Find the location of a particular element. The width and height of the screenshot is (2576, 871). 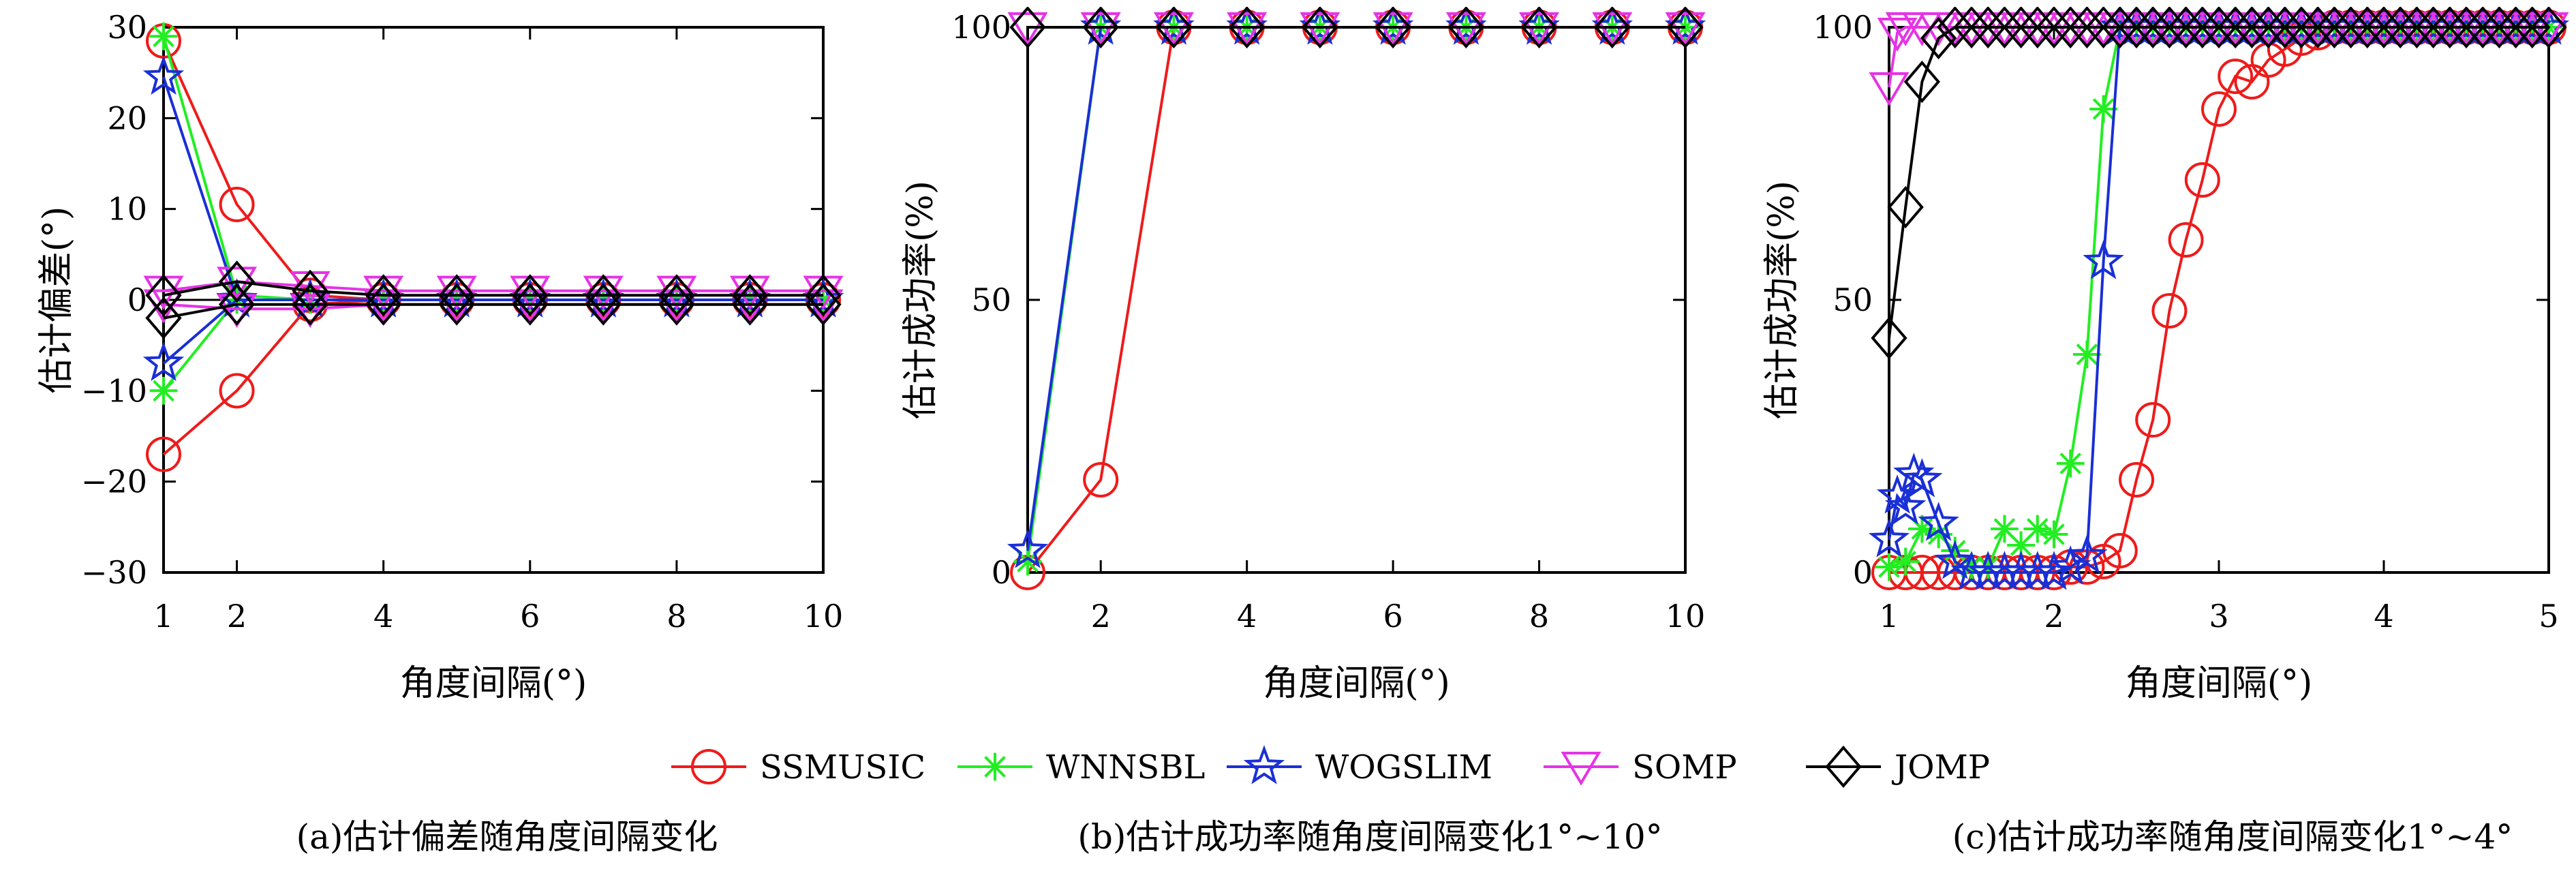

legend-entry: SSMUSIC is located at coordinates (798, 767).